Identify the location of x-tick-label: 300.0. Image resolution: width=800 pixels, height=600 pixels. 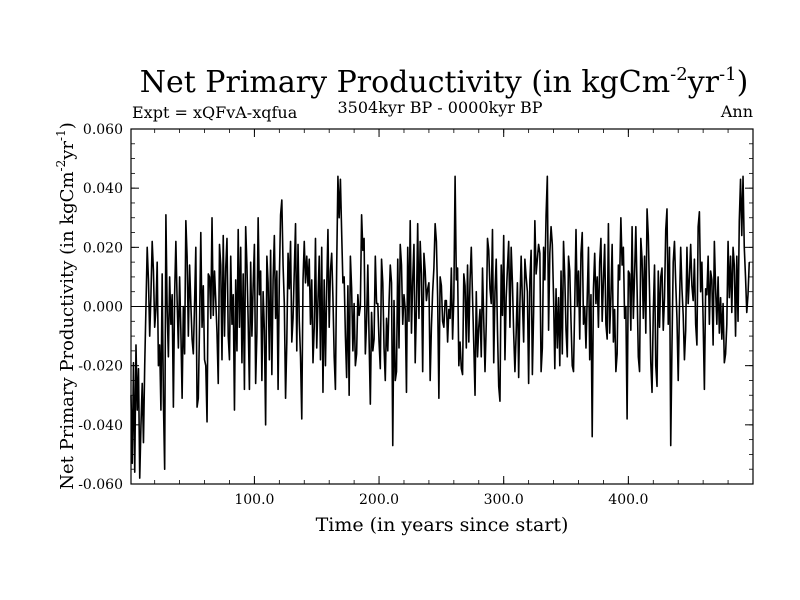
(504, 500).